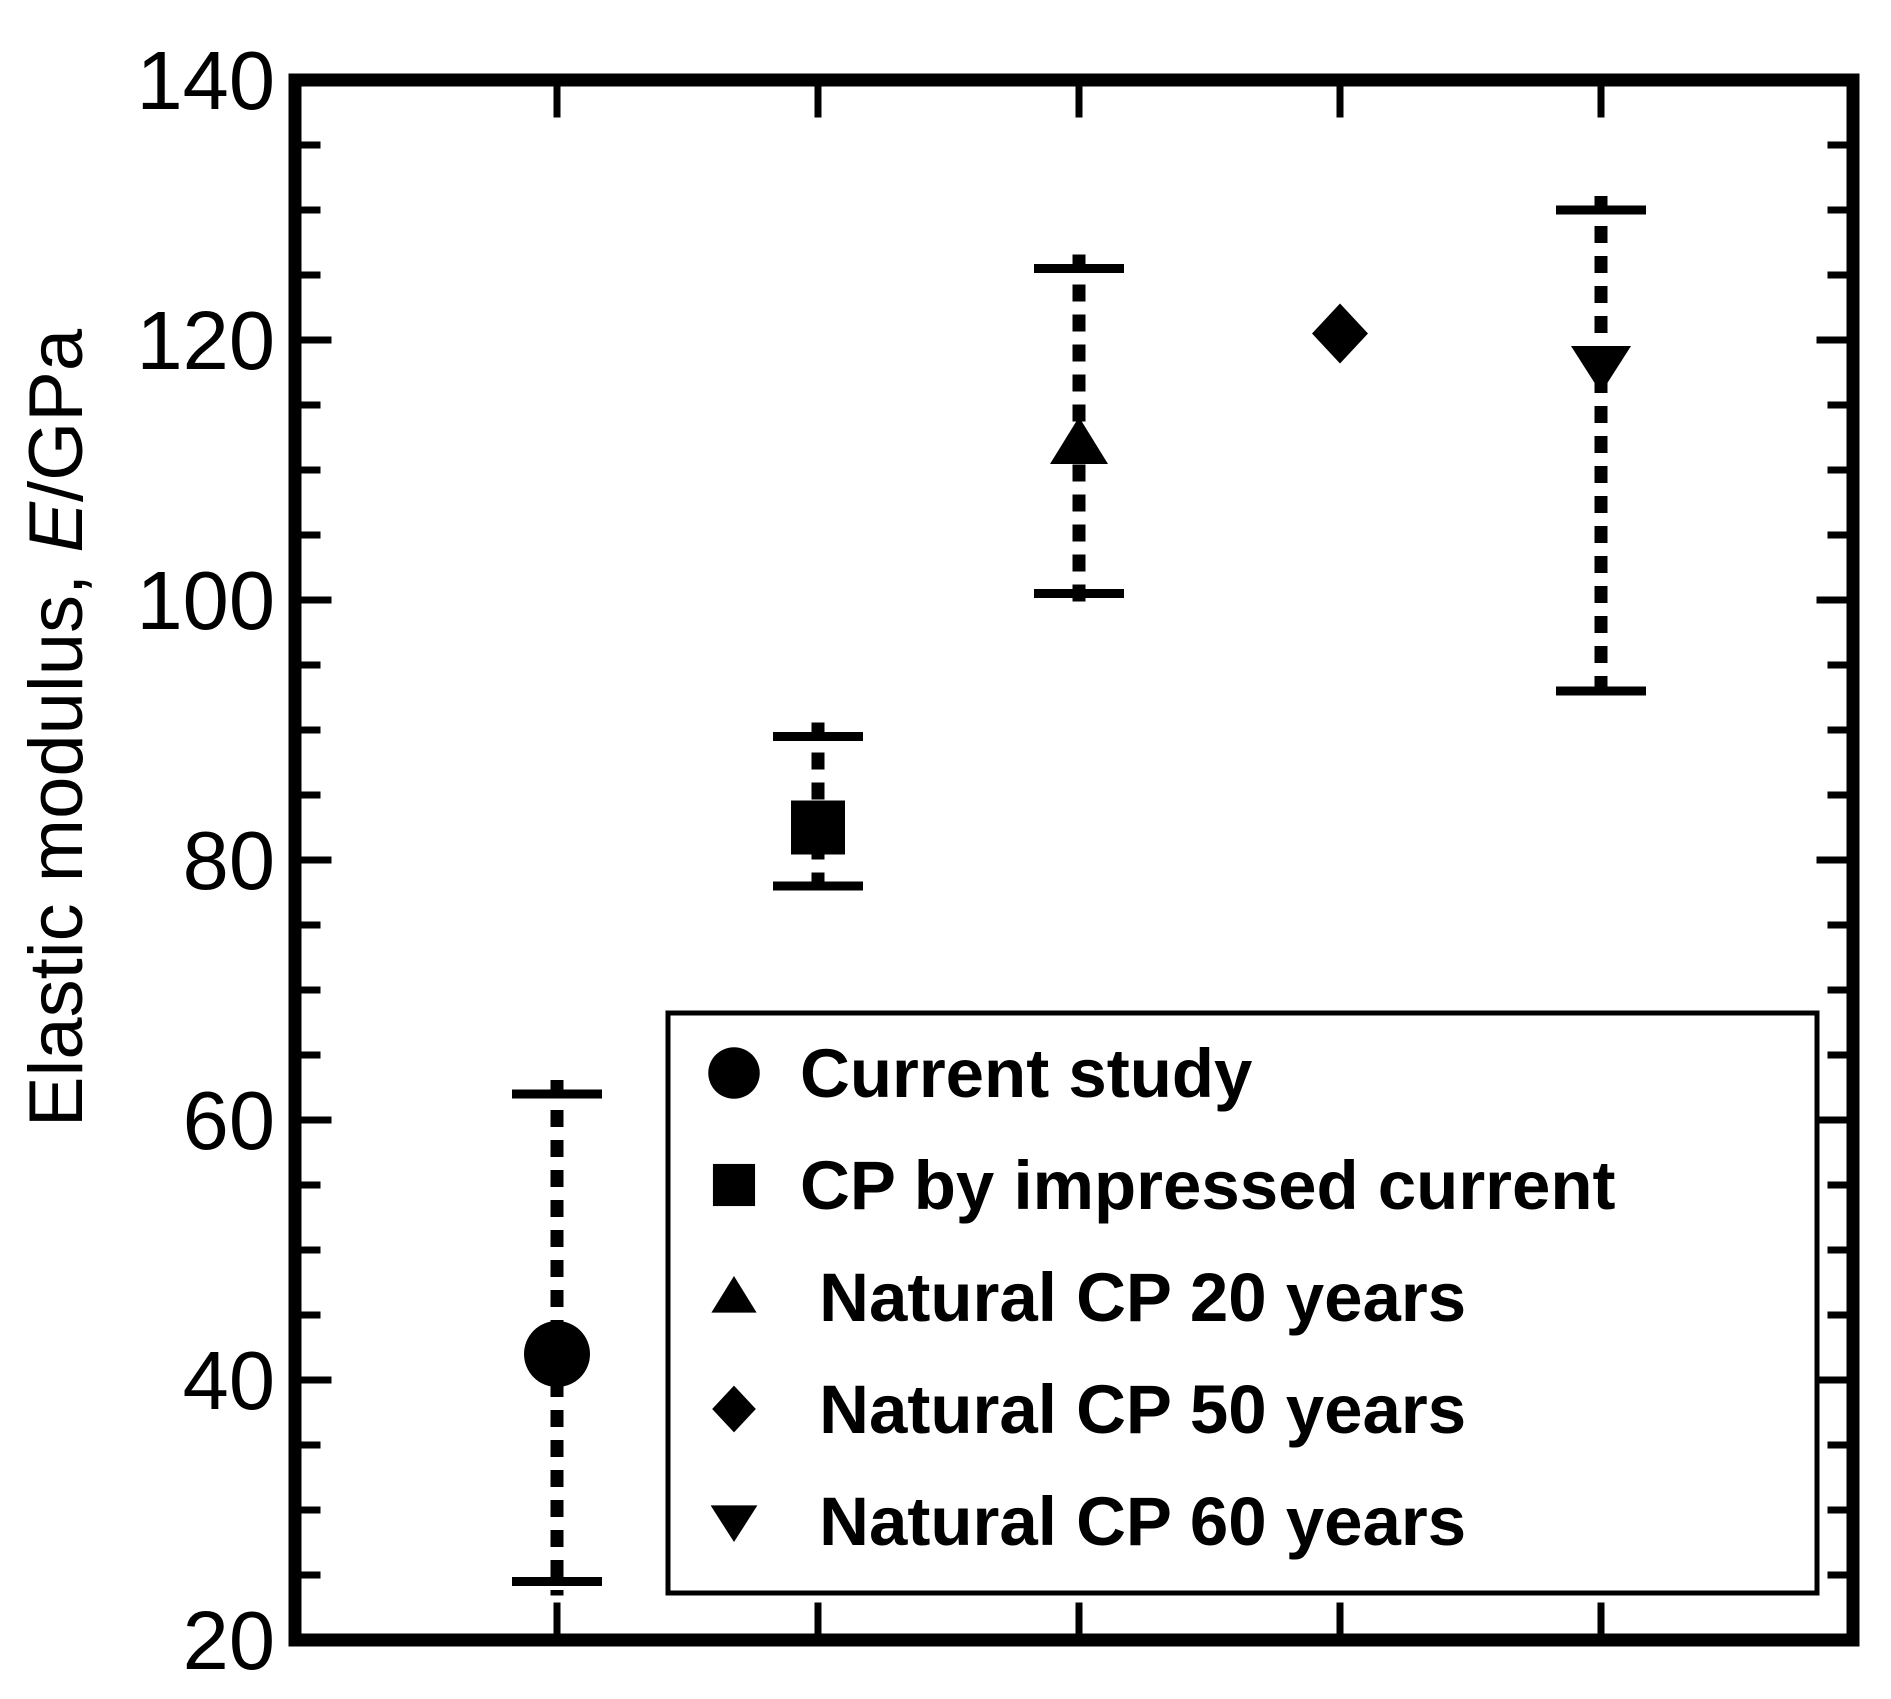 The width and height of the screenshot is (1891, 1699). I want to click on y-tick-label: 140, so click(206, 80).